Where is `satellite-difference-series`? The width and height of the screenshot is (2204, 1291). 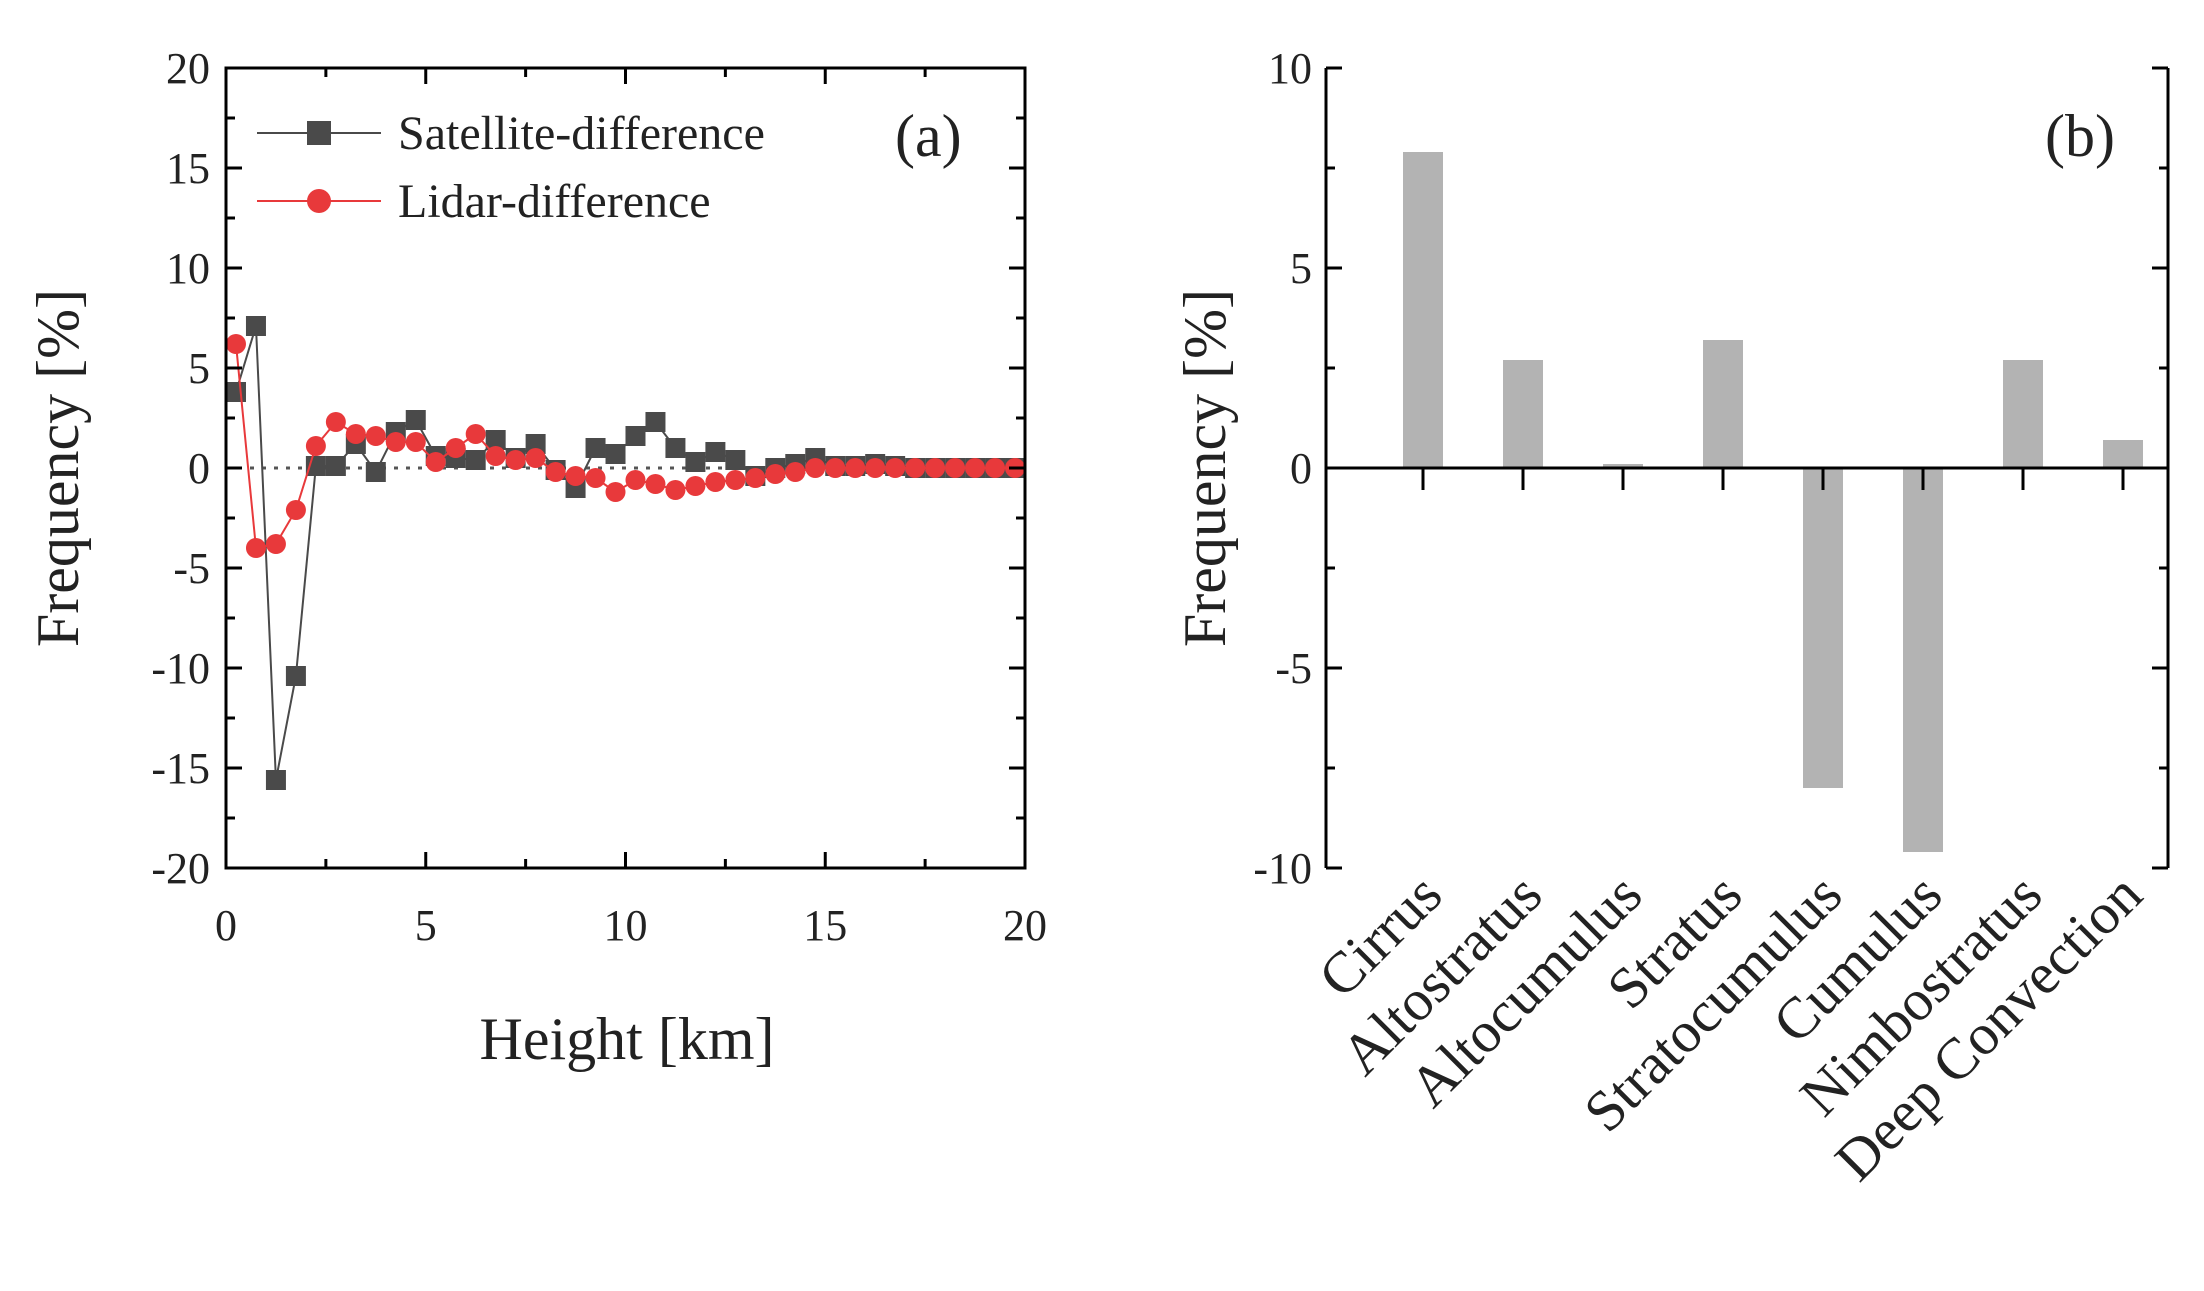 satellite-difference-series is located at coordinates (625, 553).